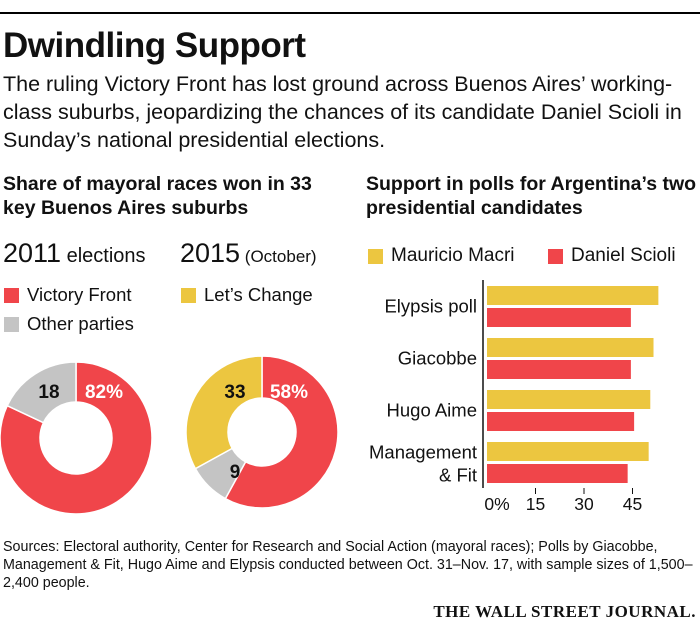 This screenshot has width=700, height=626. What do you see at coordinates (458, 475) in the screenshot?
I see `poll-category-label: & Fit` at bounding box center [458, 475].